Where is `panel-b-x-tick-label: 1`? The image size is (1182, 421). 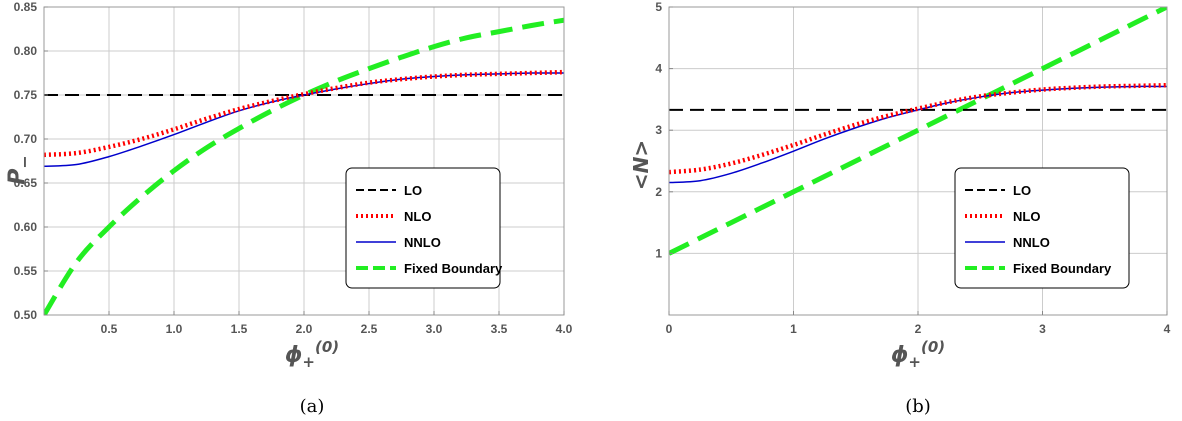 panel-b-x-tick-label: 1 is located at coordinates (793, 329).